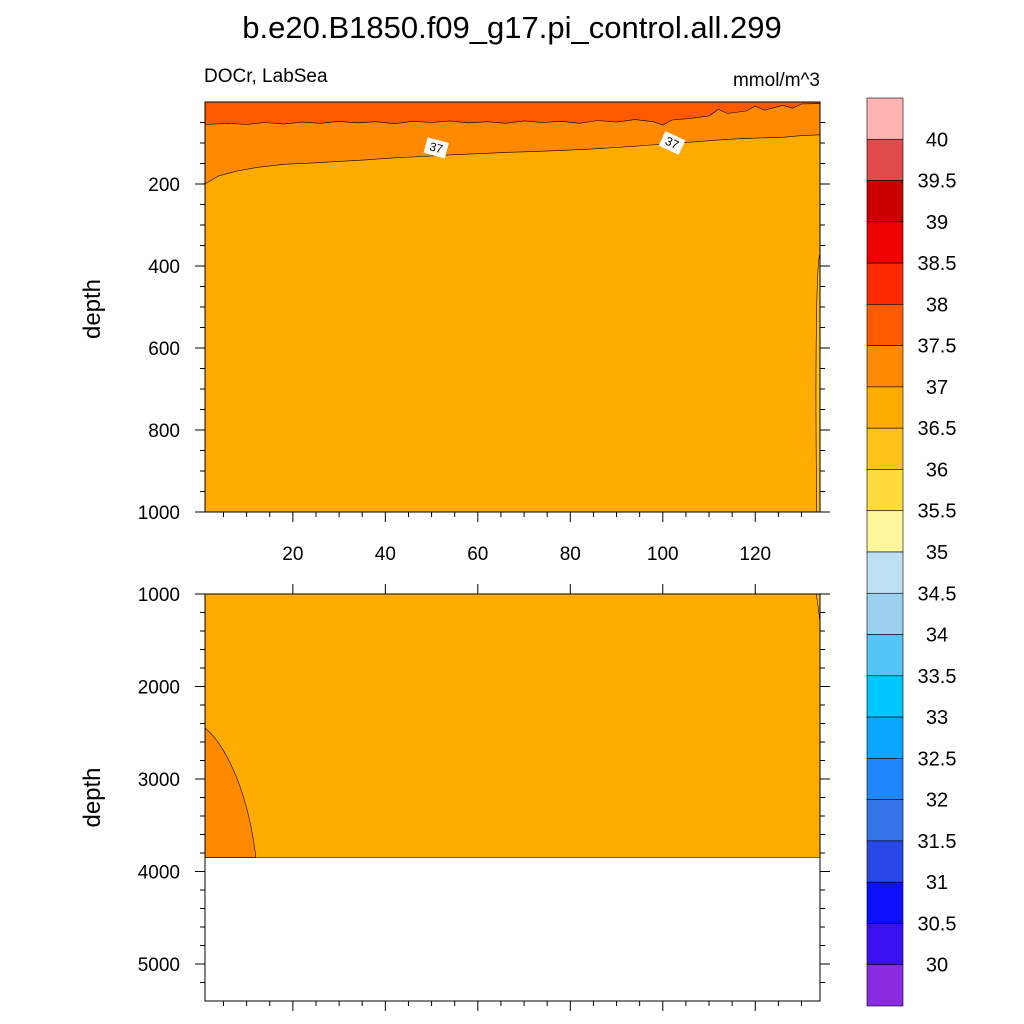 The width and height of the screenshot is (1024, 1024). What do you see at coordinates (937, 553) in the screenshot?
I see `colorbar-label: 35` at bounding box center [937, 553].